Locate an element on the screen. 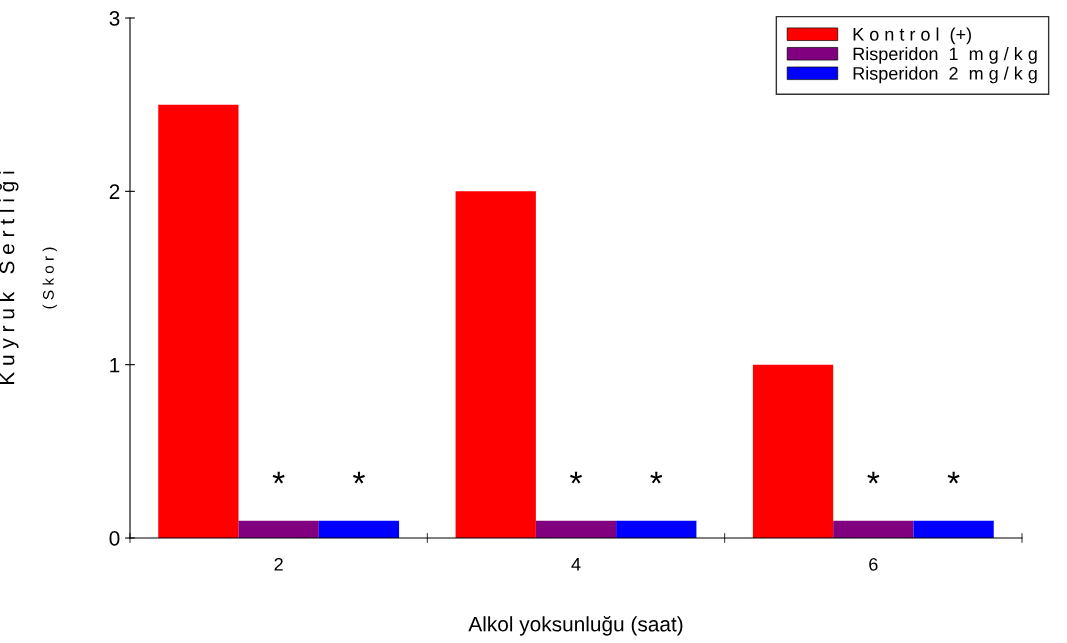 This screenshot has width=1067, height=643. legend-label: Risperidon 2 m g / k g is located at coordinates (945, 75).